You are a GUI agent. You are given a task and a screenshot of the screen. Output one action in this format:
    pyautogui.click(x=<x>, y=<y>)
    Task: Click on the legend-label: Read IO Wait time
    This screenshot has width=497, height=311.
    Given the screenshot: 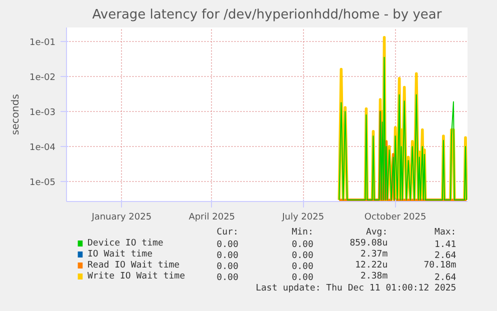 What is the action you would take?
    pyautogui.click(x=133, y=265)
    